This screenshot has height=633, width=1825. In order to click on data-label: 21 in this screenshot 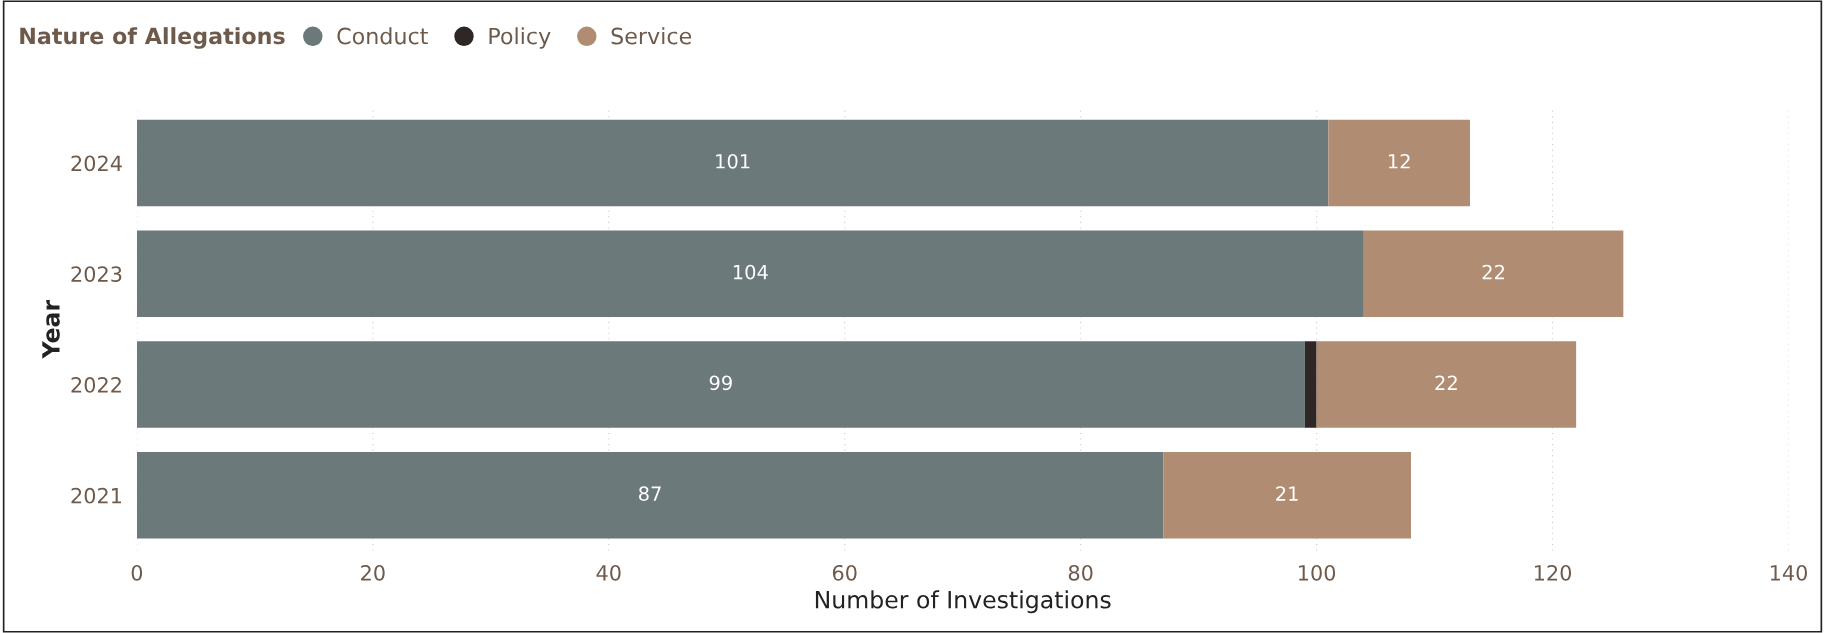, I will do `click(1287, 493)`.